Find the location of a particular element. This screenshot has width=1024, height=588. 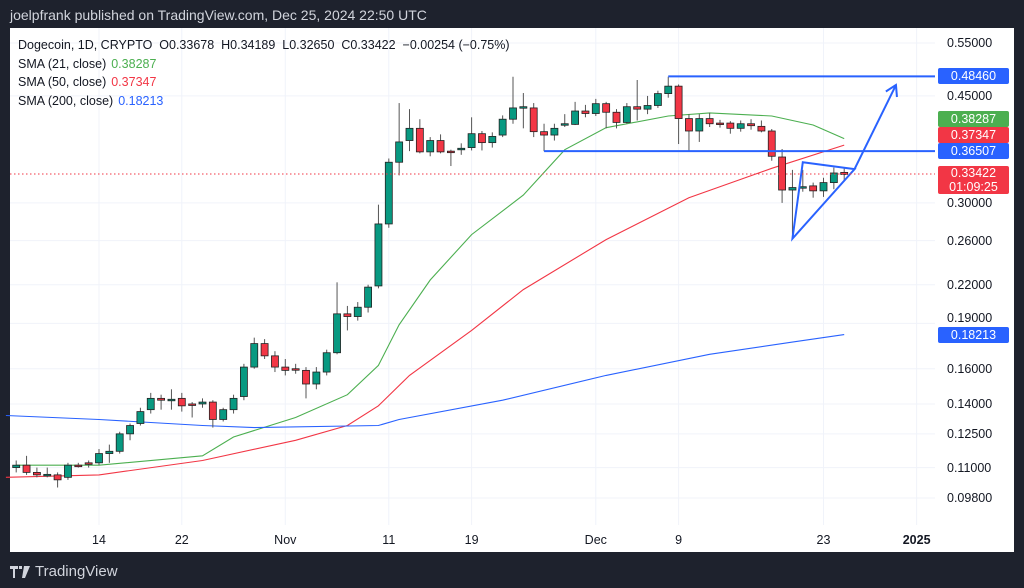

footer: TradingView is located at coordinates (64, 571).